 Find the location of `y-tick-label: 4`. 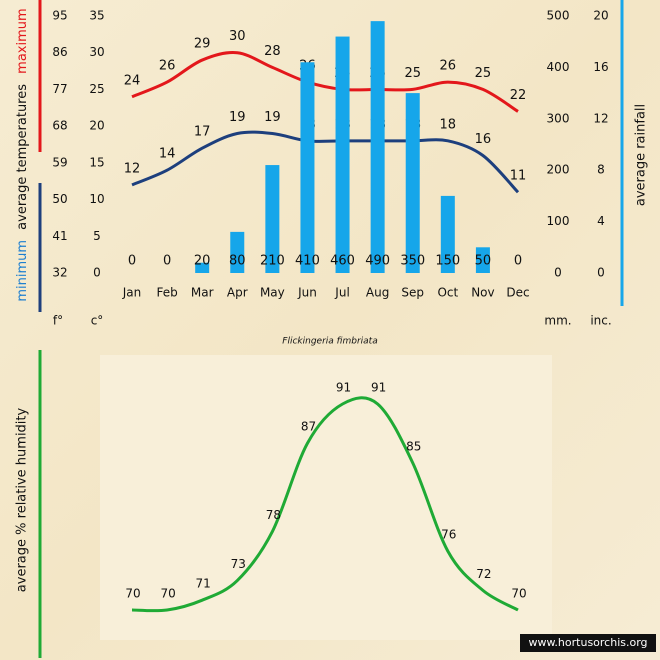

y-tick-label: 4 is located at coordinates (601, 221).